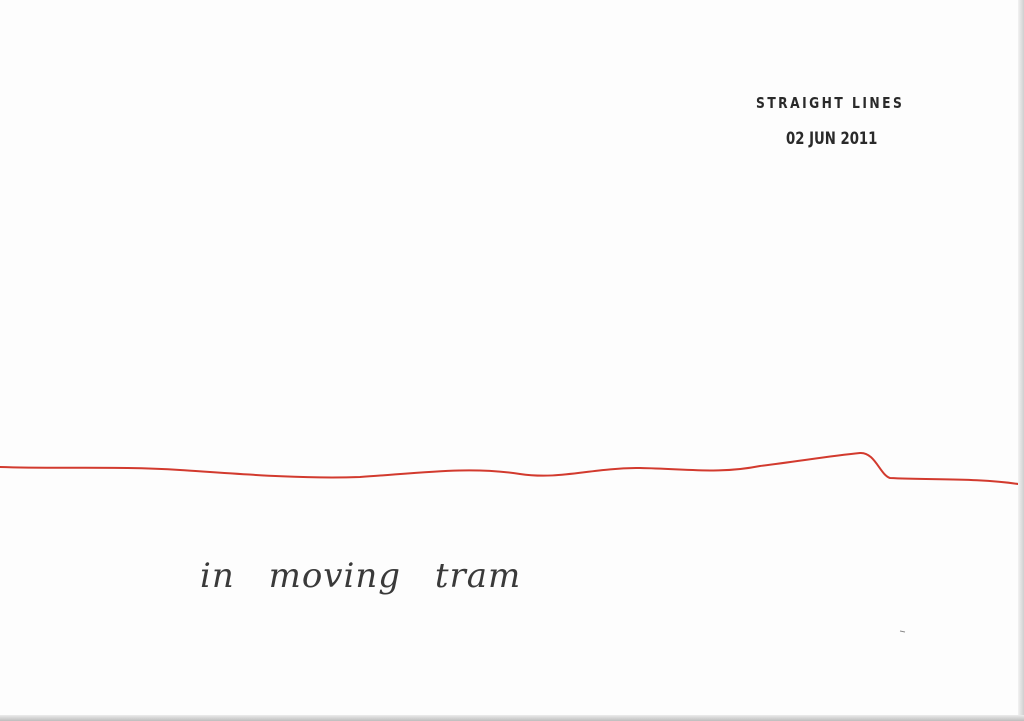 The width and height of the screenshot is (1024, 721). Describe the element at coordinates (832, 139) in the screenshot. I see `stamp-date: 02 JUN 2011` at that location.